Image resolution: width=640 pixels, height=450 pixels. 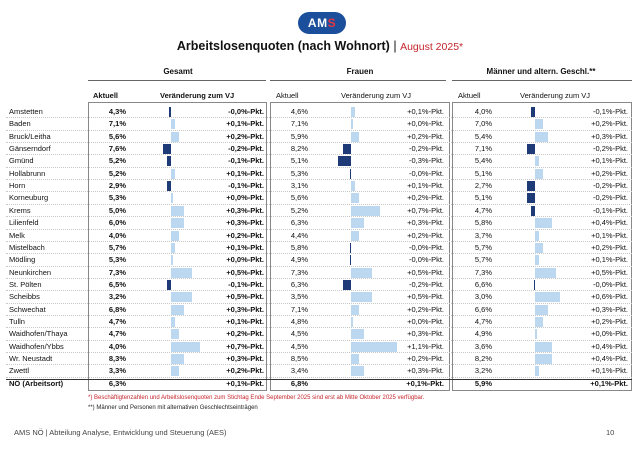 I want to click on value-f: 7,3%, so click(x=299, y=272).